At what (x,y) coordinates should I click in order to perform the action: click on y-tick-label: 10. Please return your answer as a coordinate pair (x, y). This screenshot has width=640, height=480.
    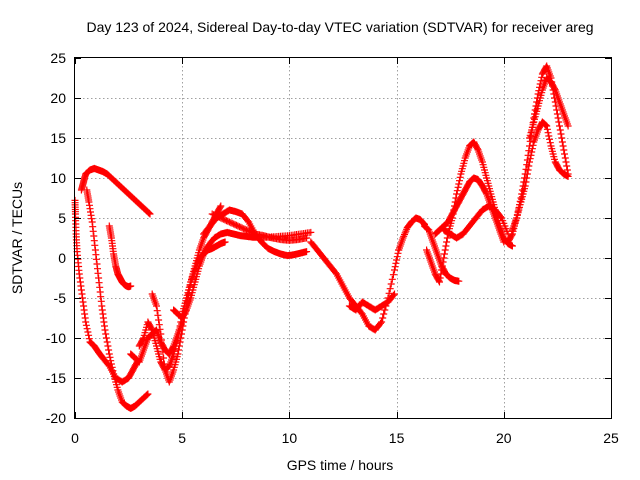
    Looking at the image, I should click on (58, 178).